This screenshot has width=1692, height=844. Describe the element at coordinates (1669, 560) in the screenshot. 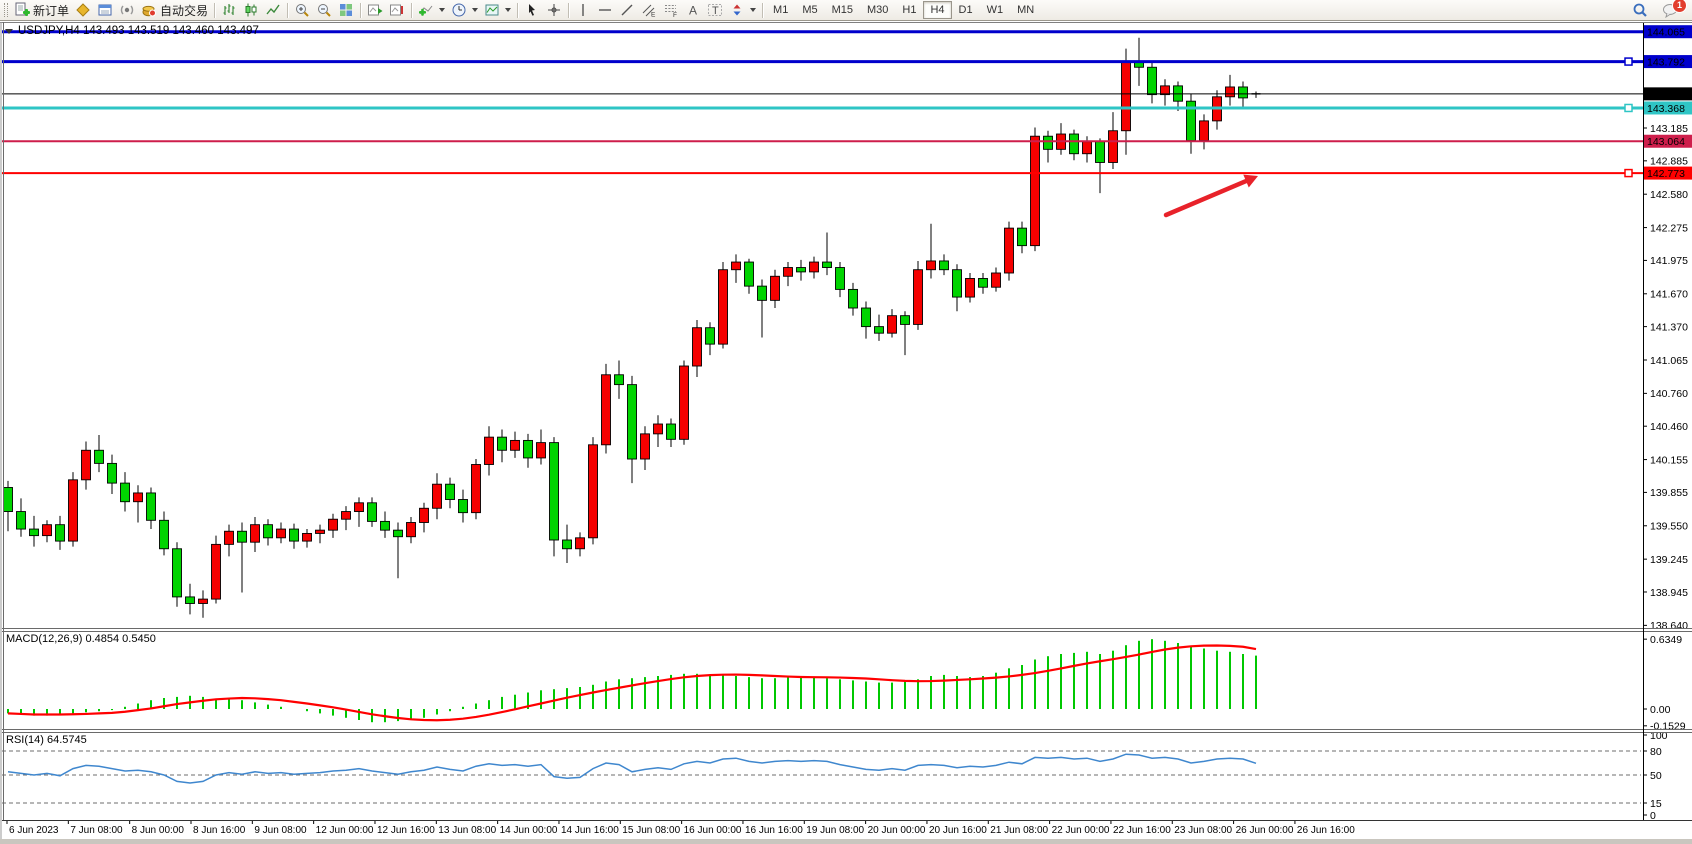

I see `svg-text: 139.245` at that location.